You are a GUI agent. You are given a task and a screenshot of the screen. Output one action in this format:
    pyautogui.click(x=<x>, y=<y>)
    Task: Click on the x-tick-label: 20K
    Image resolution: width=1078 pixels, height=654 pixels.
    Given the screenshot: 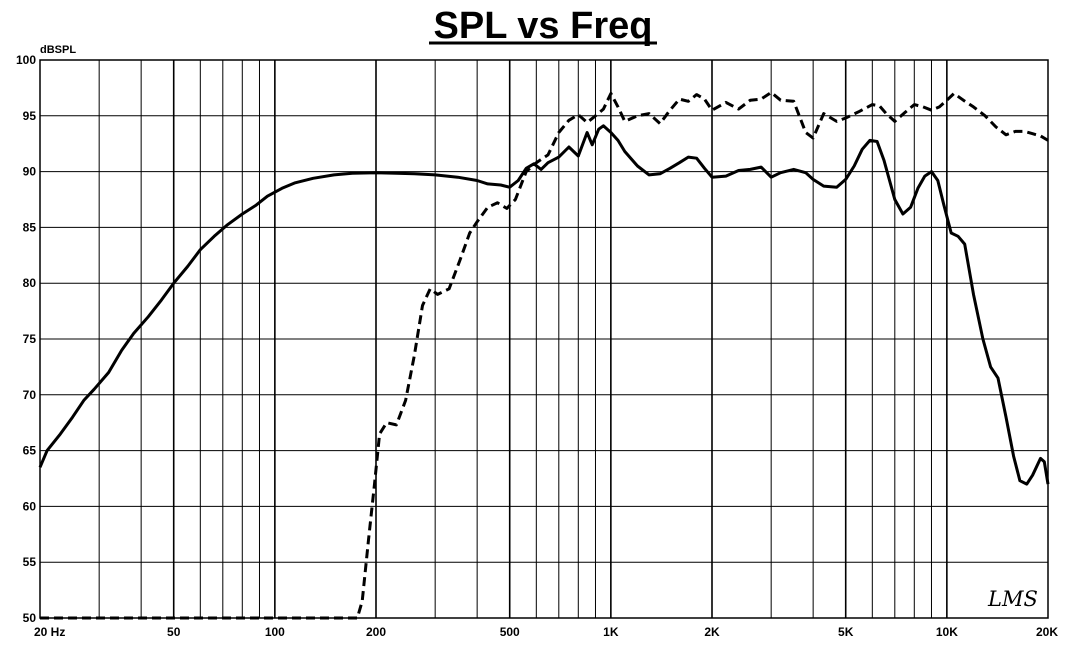 What is the action you would take?
    pyautogui.click(x=1047, y=632)
    